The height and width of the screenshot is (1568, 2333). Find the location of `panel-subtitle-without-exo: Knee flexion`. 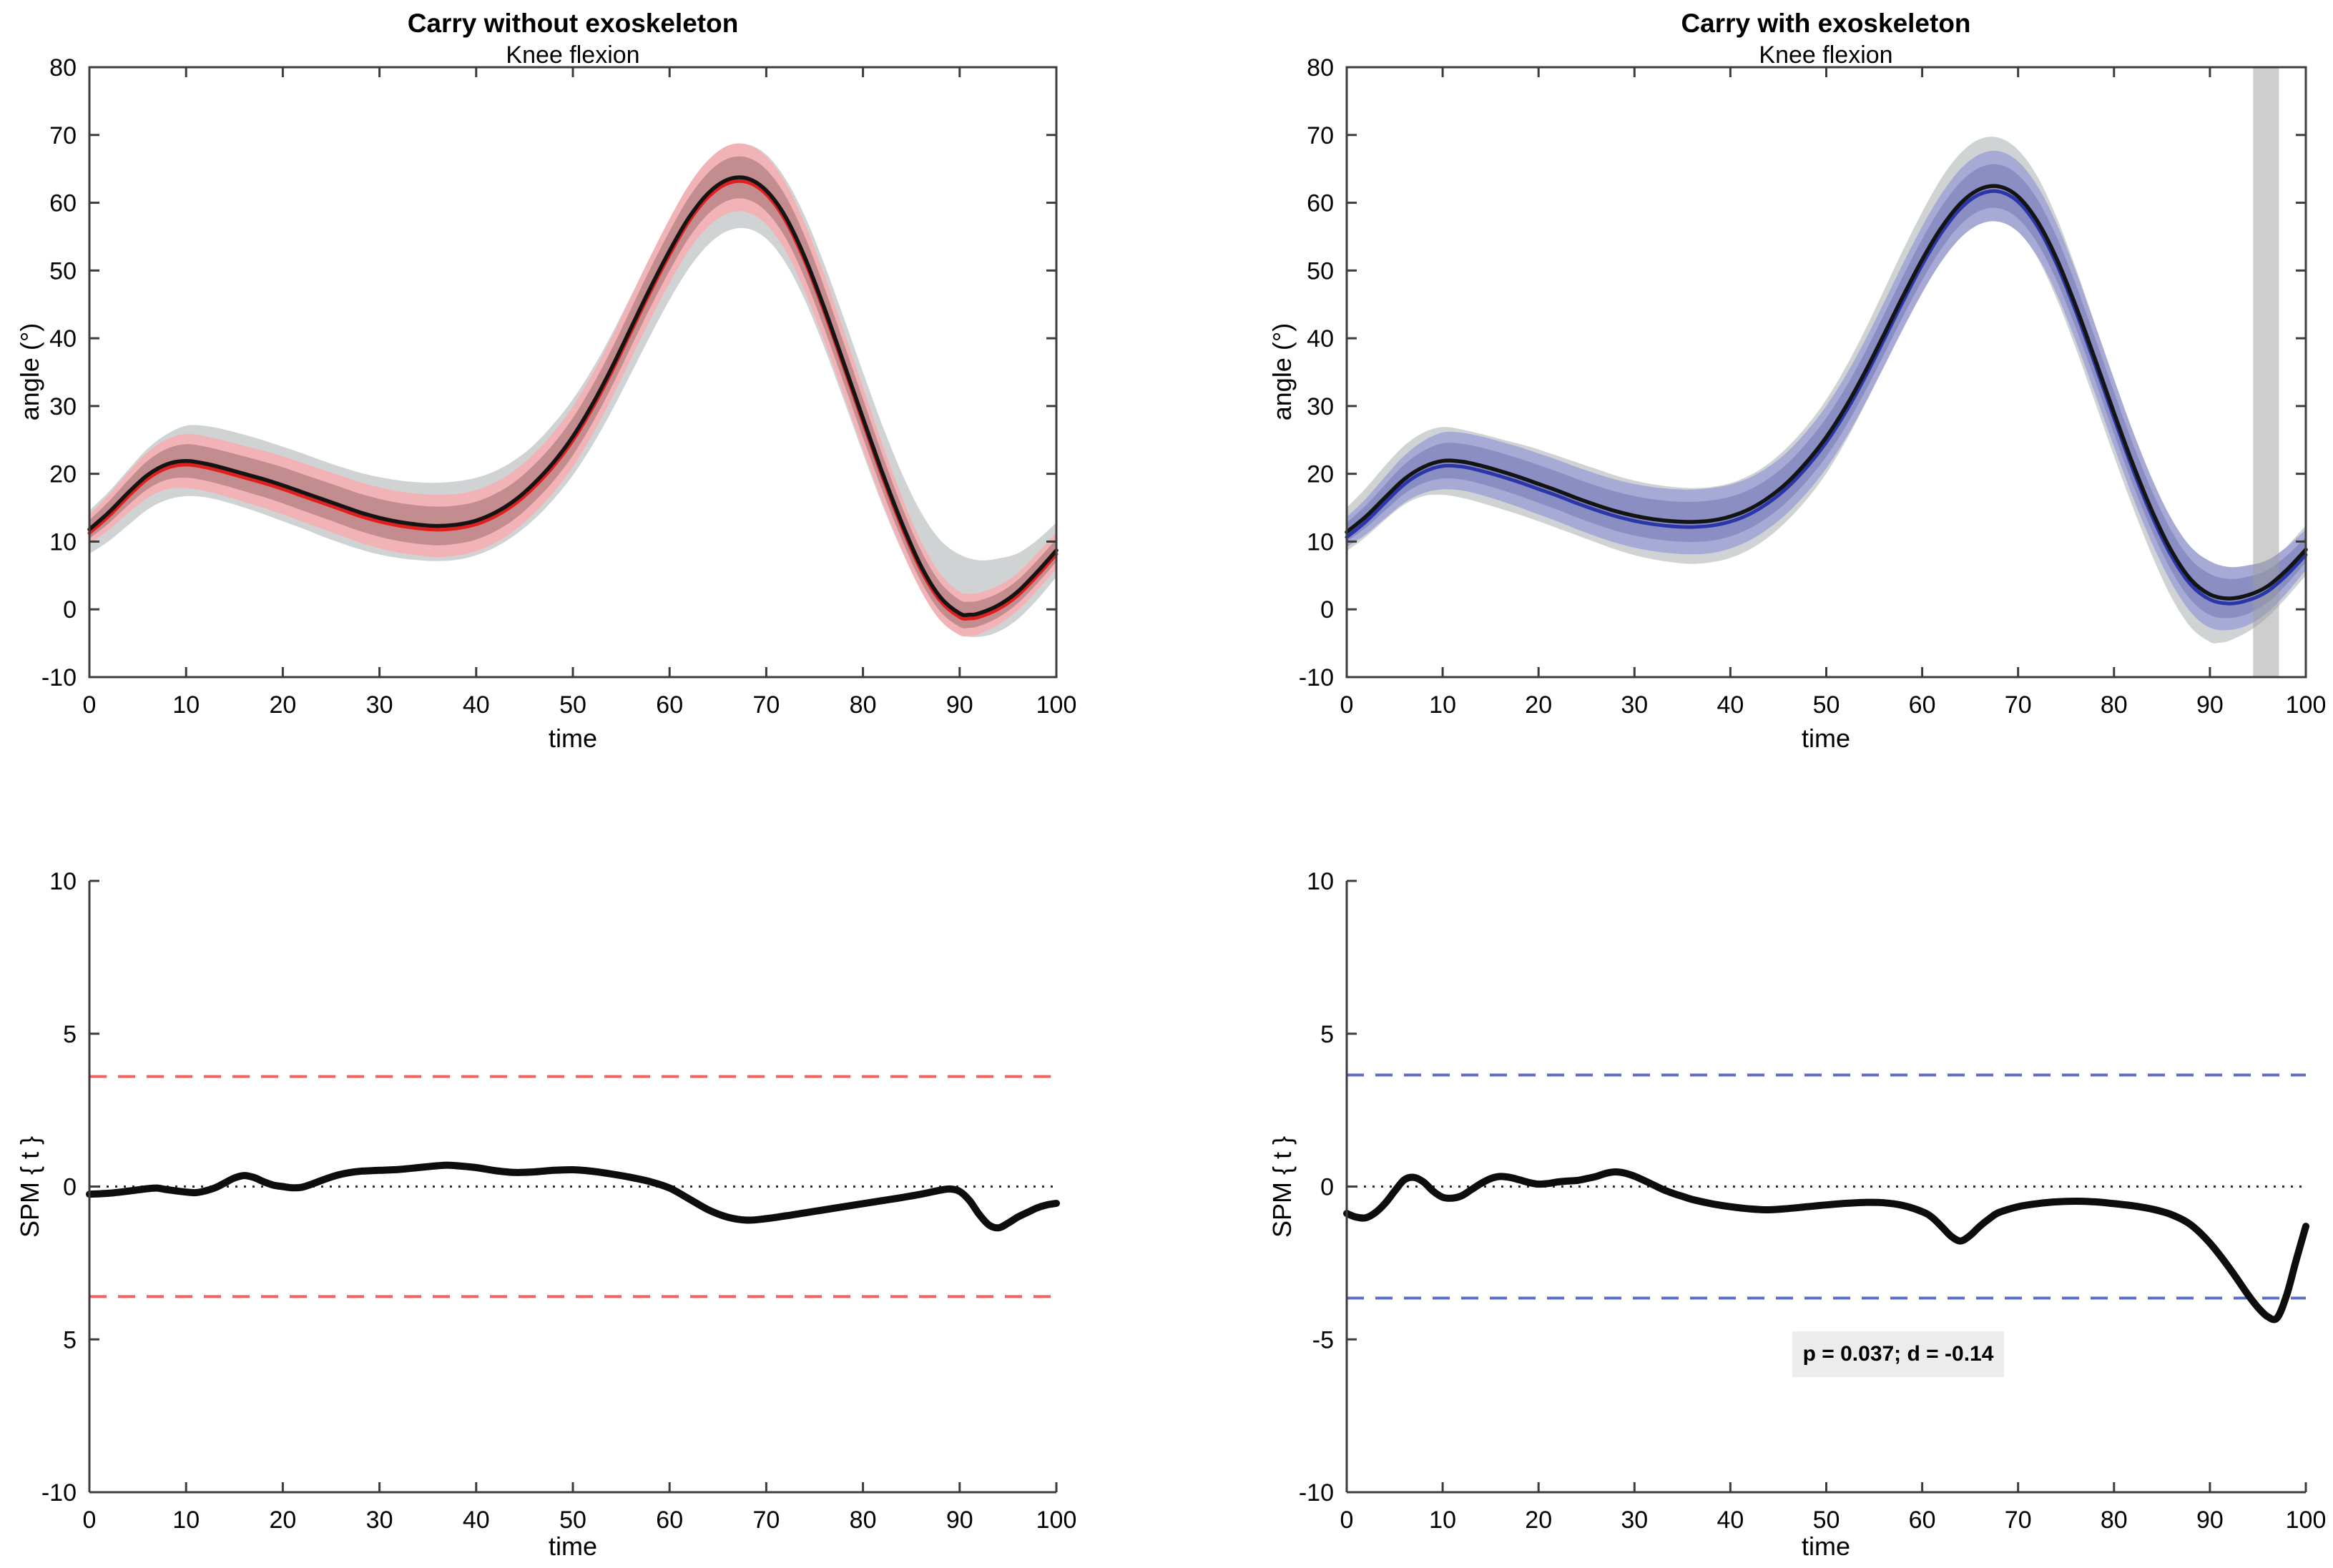

panel-subtitle-without-exo: Knee flexion is located at coordinates (573, 55).